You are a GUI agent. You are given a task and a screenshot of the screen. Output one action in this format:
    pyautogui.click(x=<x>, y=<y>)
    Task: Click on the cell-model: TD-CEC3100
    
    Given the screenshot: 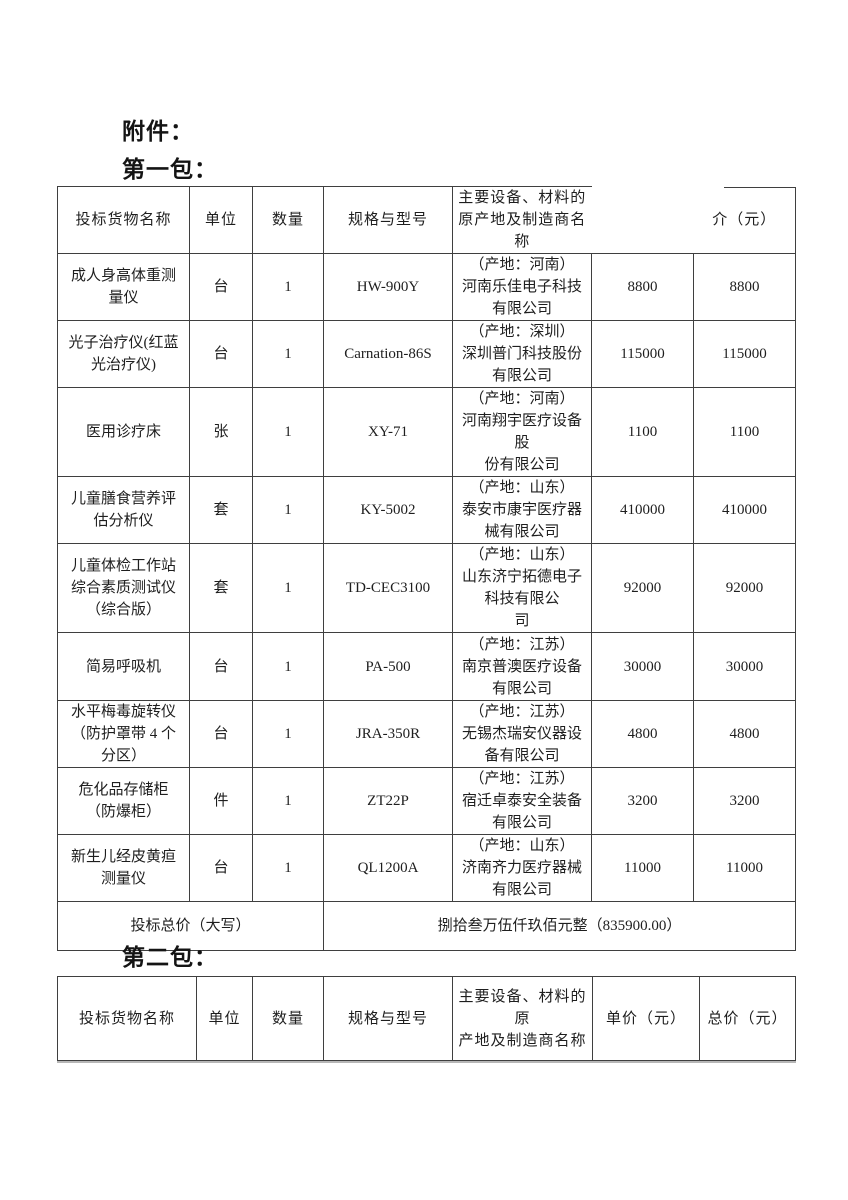 What is the action you would take?
    pyautogui.click(x=388, y=588)
    